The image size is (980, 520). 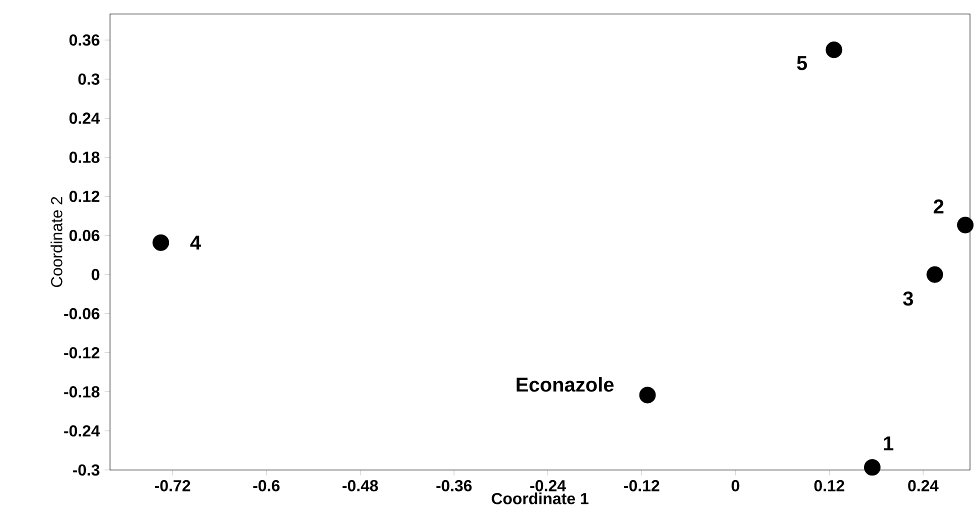 I want to click on annotation: Econazole, so click(x=565, y=384).